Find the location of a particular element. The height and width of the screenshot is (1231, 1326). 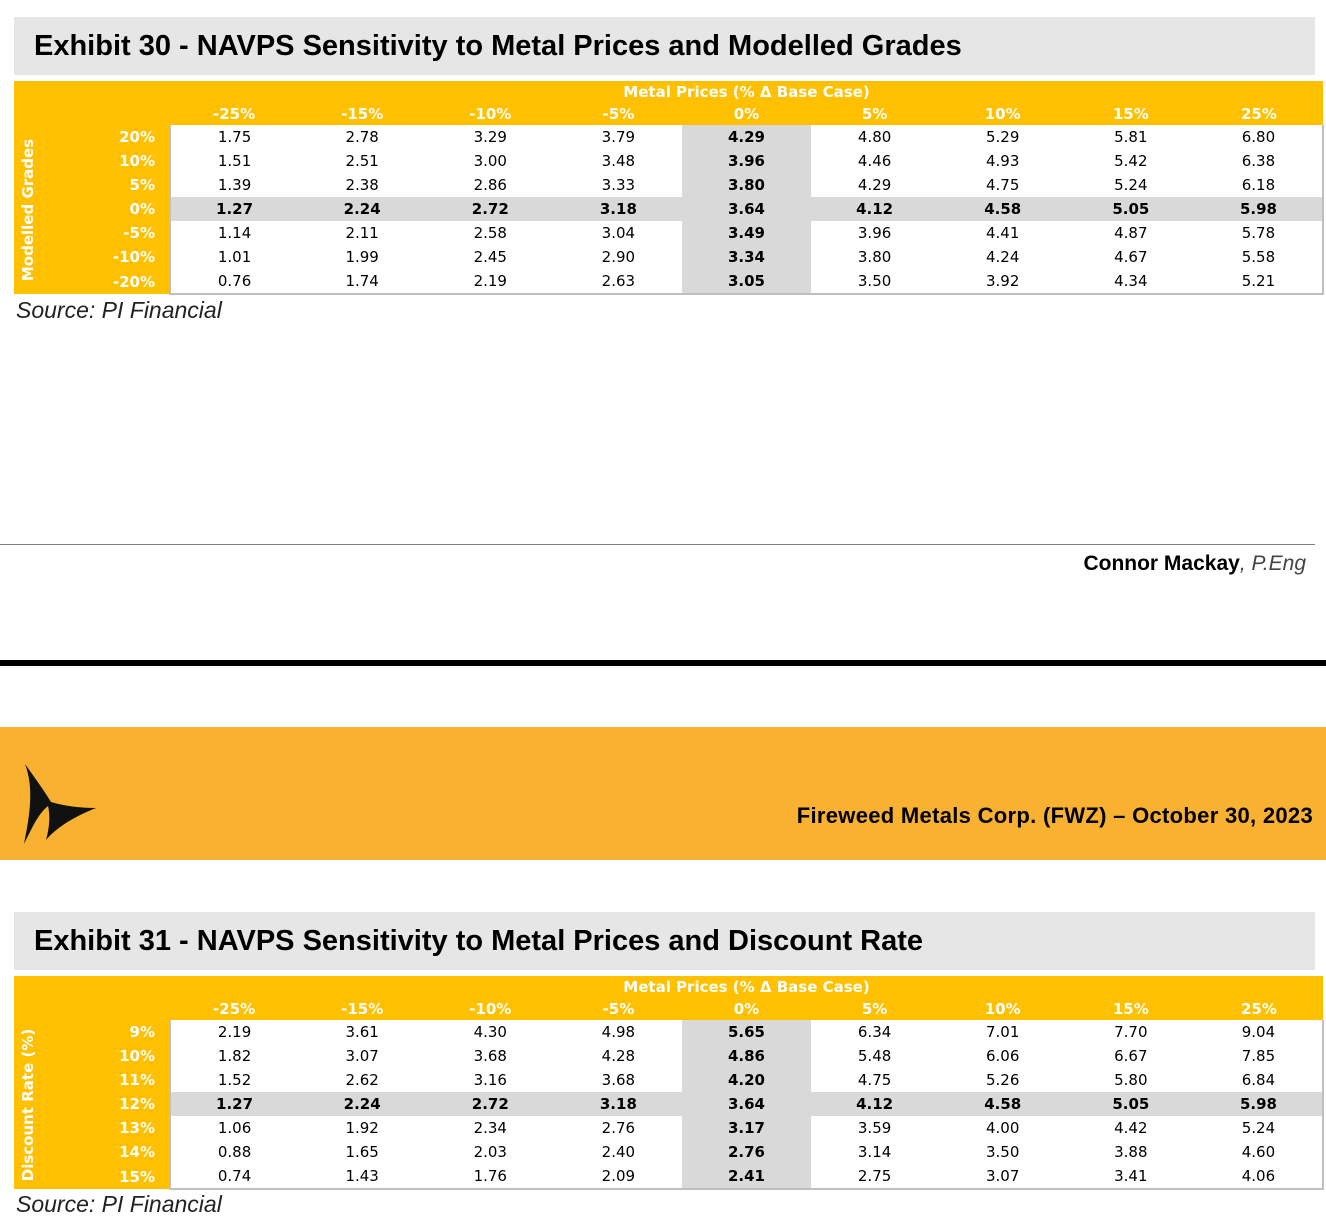

value-cell: 3.34 is located at coordinates (746, 257).